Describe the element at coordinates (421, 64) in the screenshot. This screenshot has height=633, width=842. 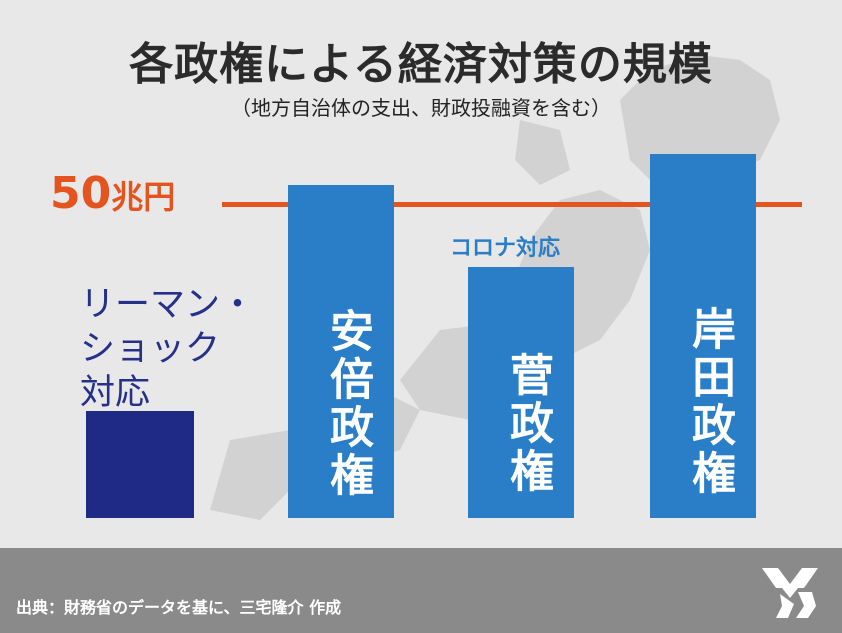
I see `chart-title: 各政権による経済対策の規模` at that location.